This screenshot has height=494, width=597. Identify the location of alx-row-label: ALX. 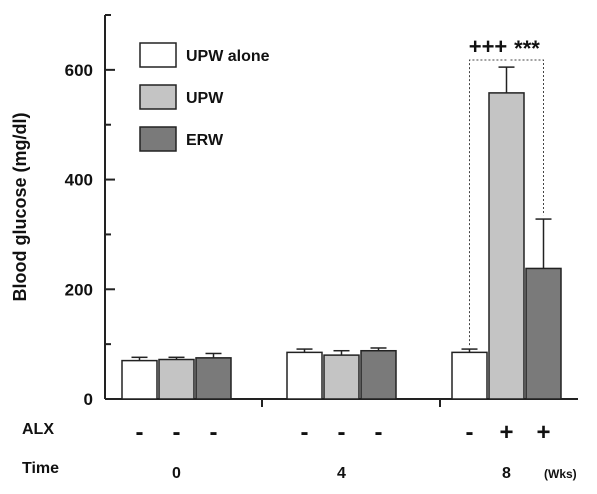
(38, 429).